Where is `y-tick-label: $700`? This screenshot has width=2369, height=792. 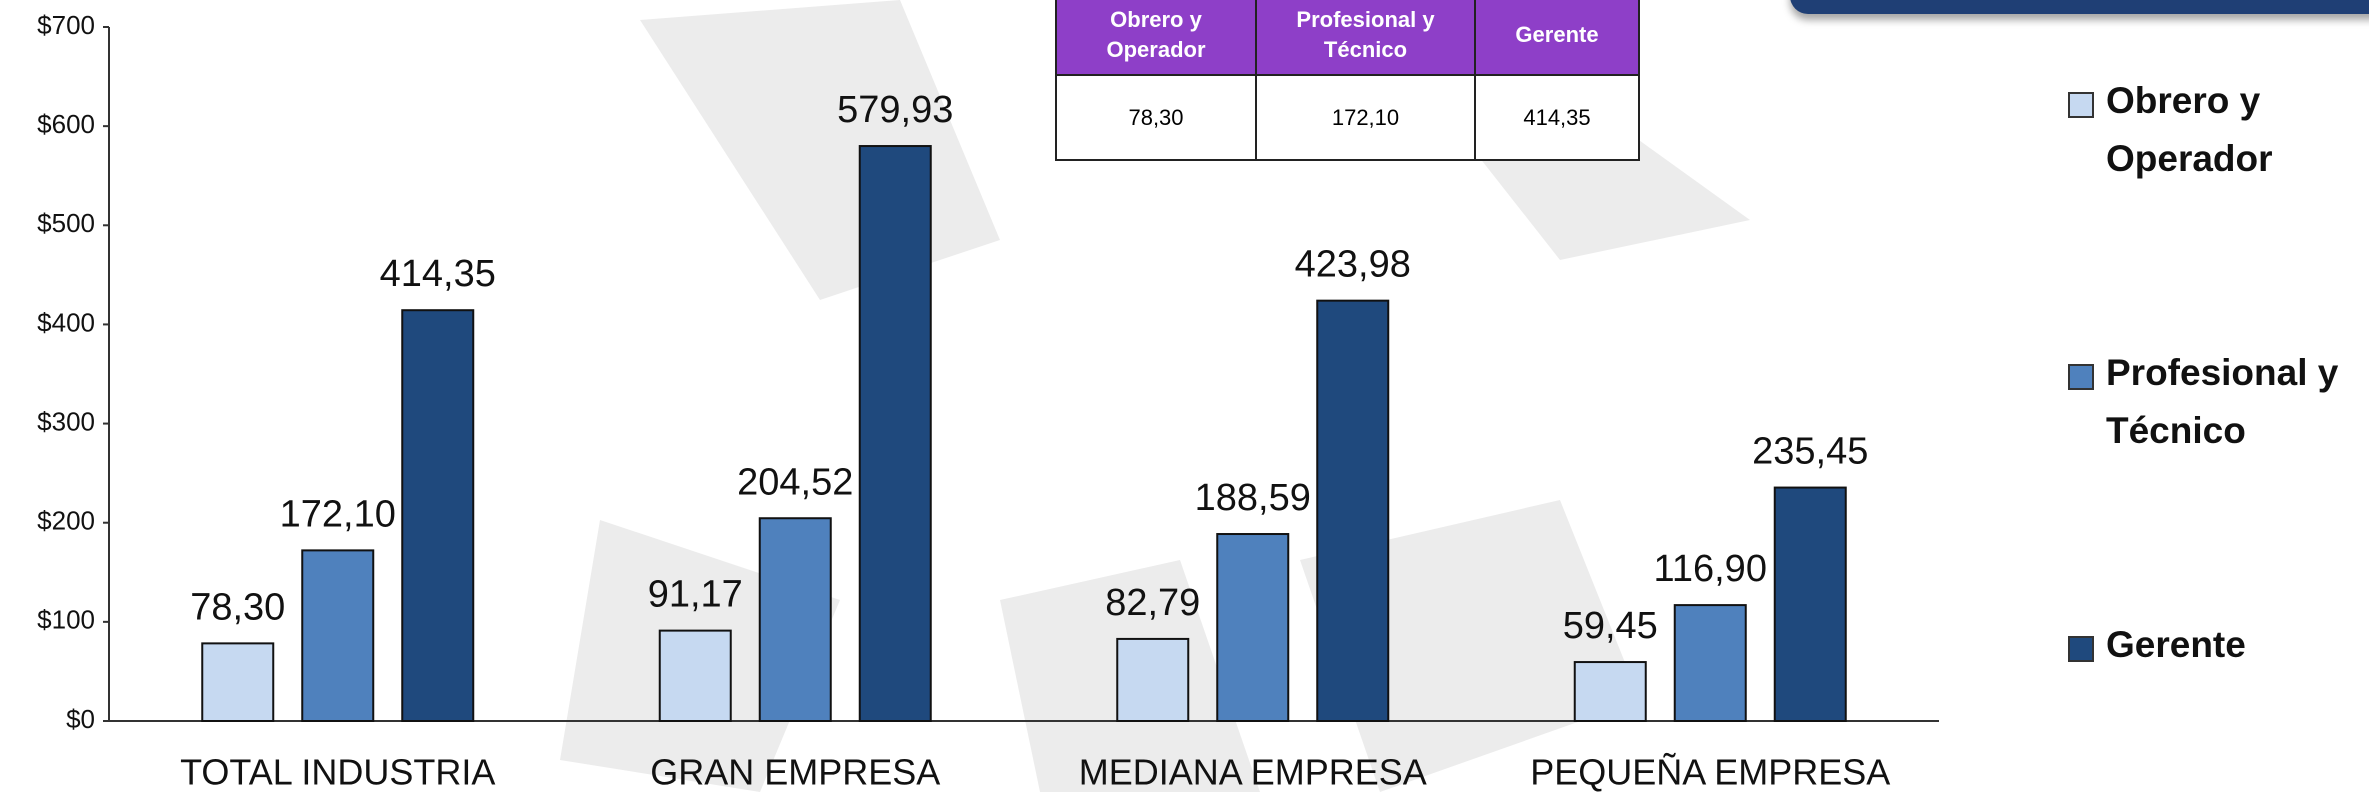
y-tick-label: $700 is located at coordinates (66, 25).